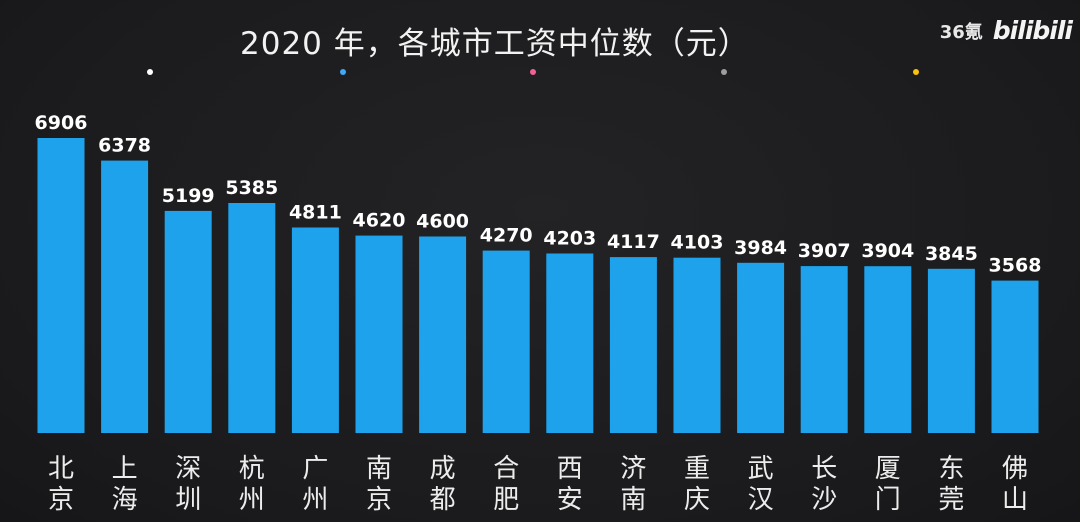 This screenshot has height=522, width=1080. I want to click on category-label: 合肥, so click(506, 484).